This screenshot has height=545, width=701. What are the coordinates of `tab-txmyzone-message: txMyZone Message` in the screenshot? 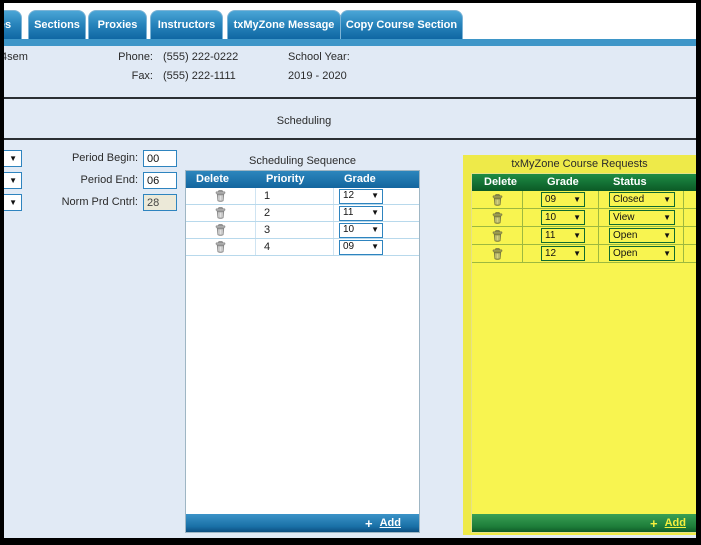 It's located at (284, 24).